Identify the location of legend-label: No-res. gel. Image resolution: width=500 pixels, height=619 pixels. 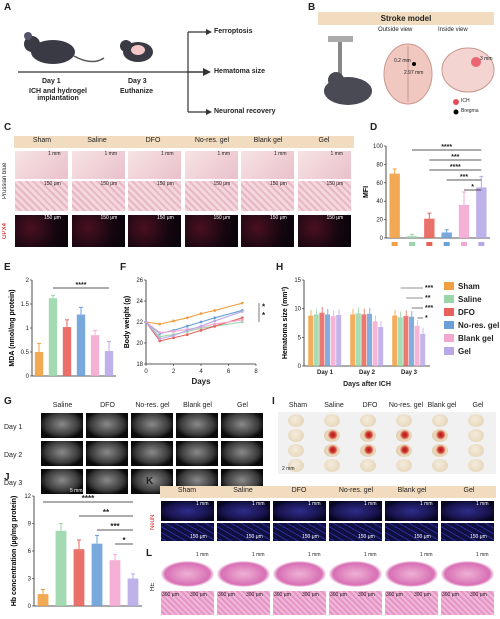
(478, 325).